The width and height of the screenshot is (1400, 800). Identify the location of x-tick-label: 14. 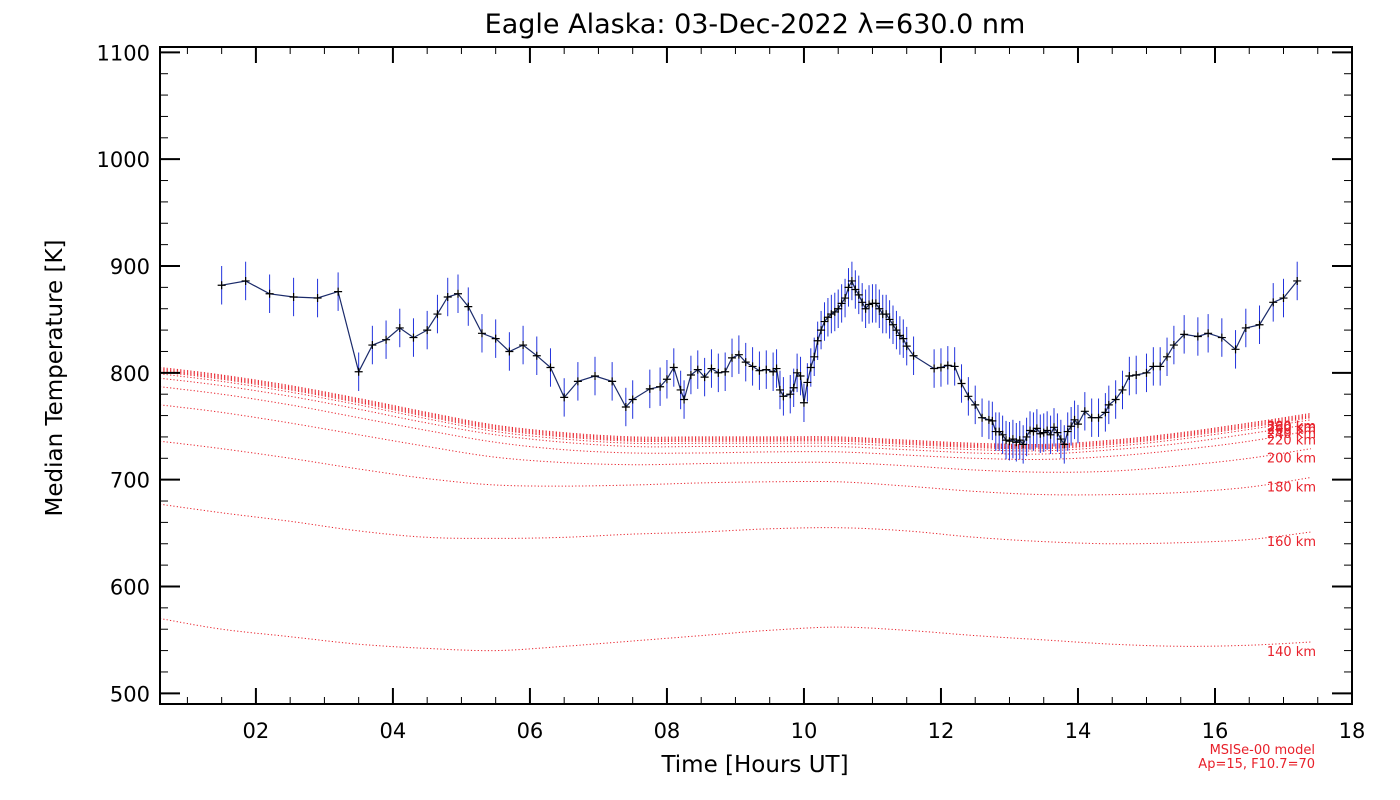
(1078, 731).